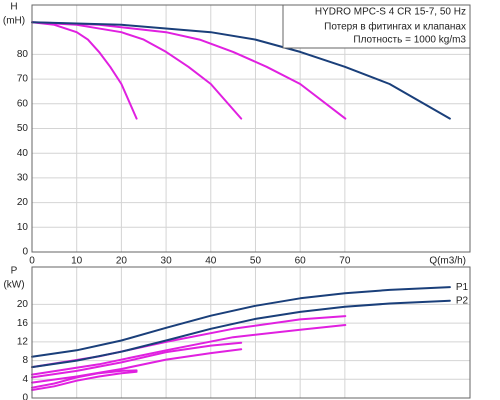 Image resolution: width=500 pixels, height=400 pixels. What do you see at coordinates (25, 379) in the screenshot?
I see `y-tick-label: 4` at bounding box center [25, 379].